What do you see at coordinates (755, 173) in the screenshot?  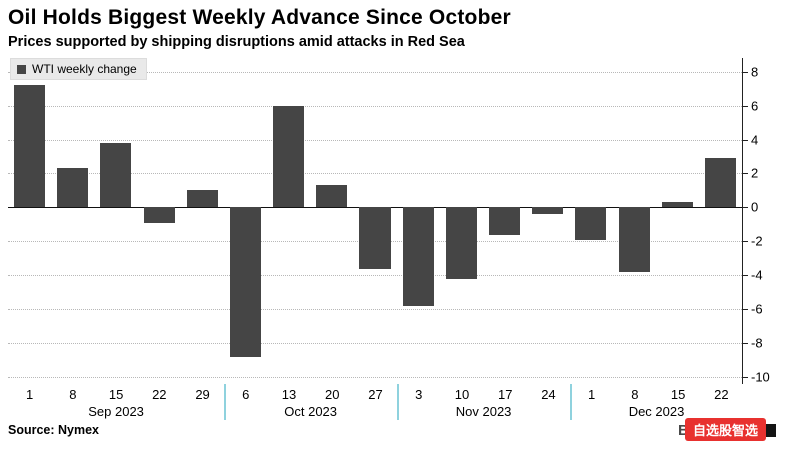 I see `y-tick-label: 2` at bounding box center [755, 173].